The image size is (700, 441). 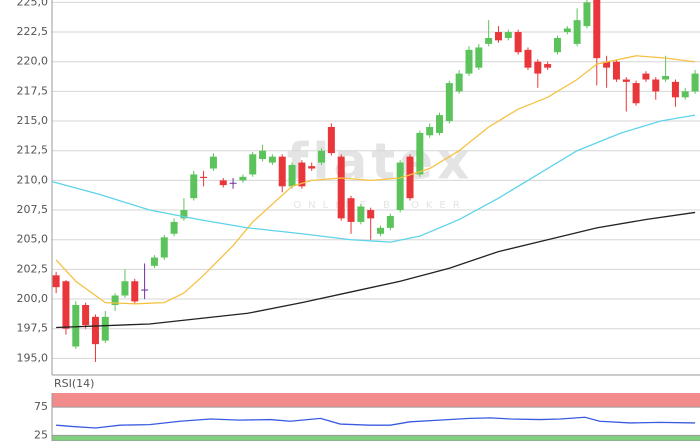 I want to click on y-tick-label: 205,0, so click(x=33, y=239).